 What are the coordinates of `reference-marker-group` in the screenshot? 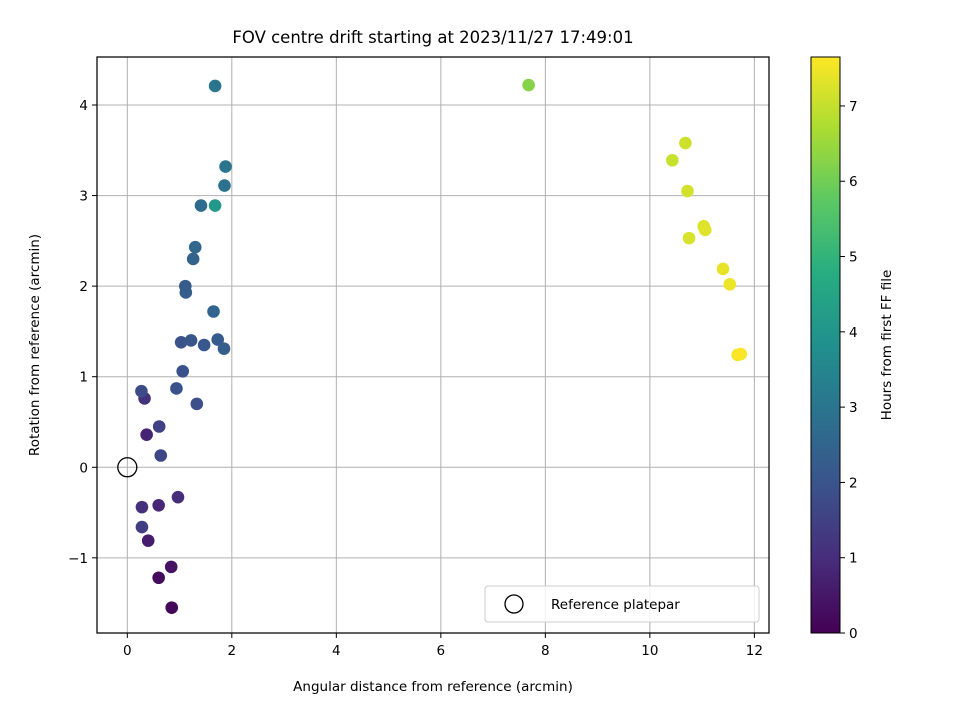 It's located at (127, 467).